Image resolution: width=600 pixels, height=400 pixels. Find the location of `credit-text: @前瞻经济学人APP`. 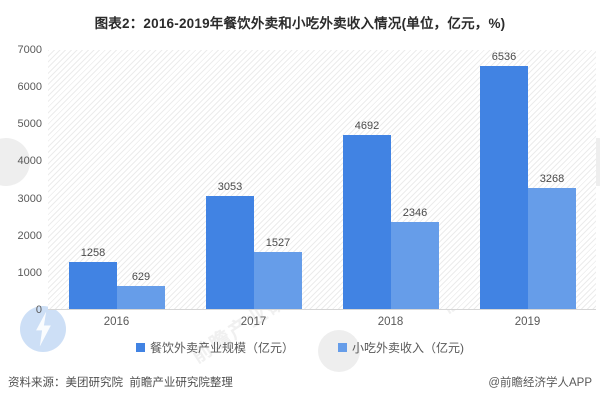

credit-text: @前瞻经济学人APP is located at coordinates (540, 383).